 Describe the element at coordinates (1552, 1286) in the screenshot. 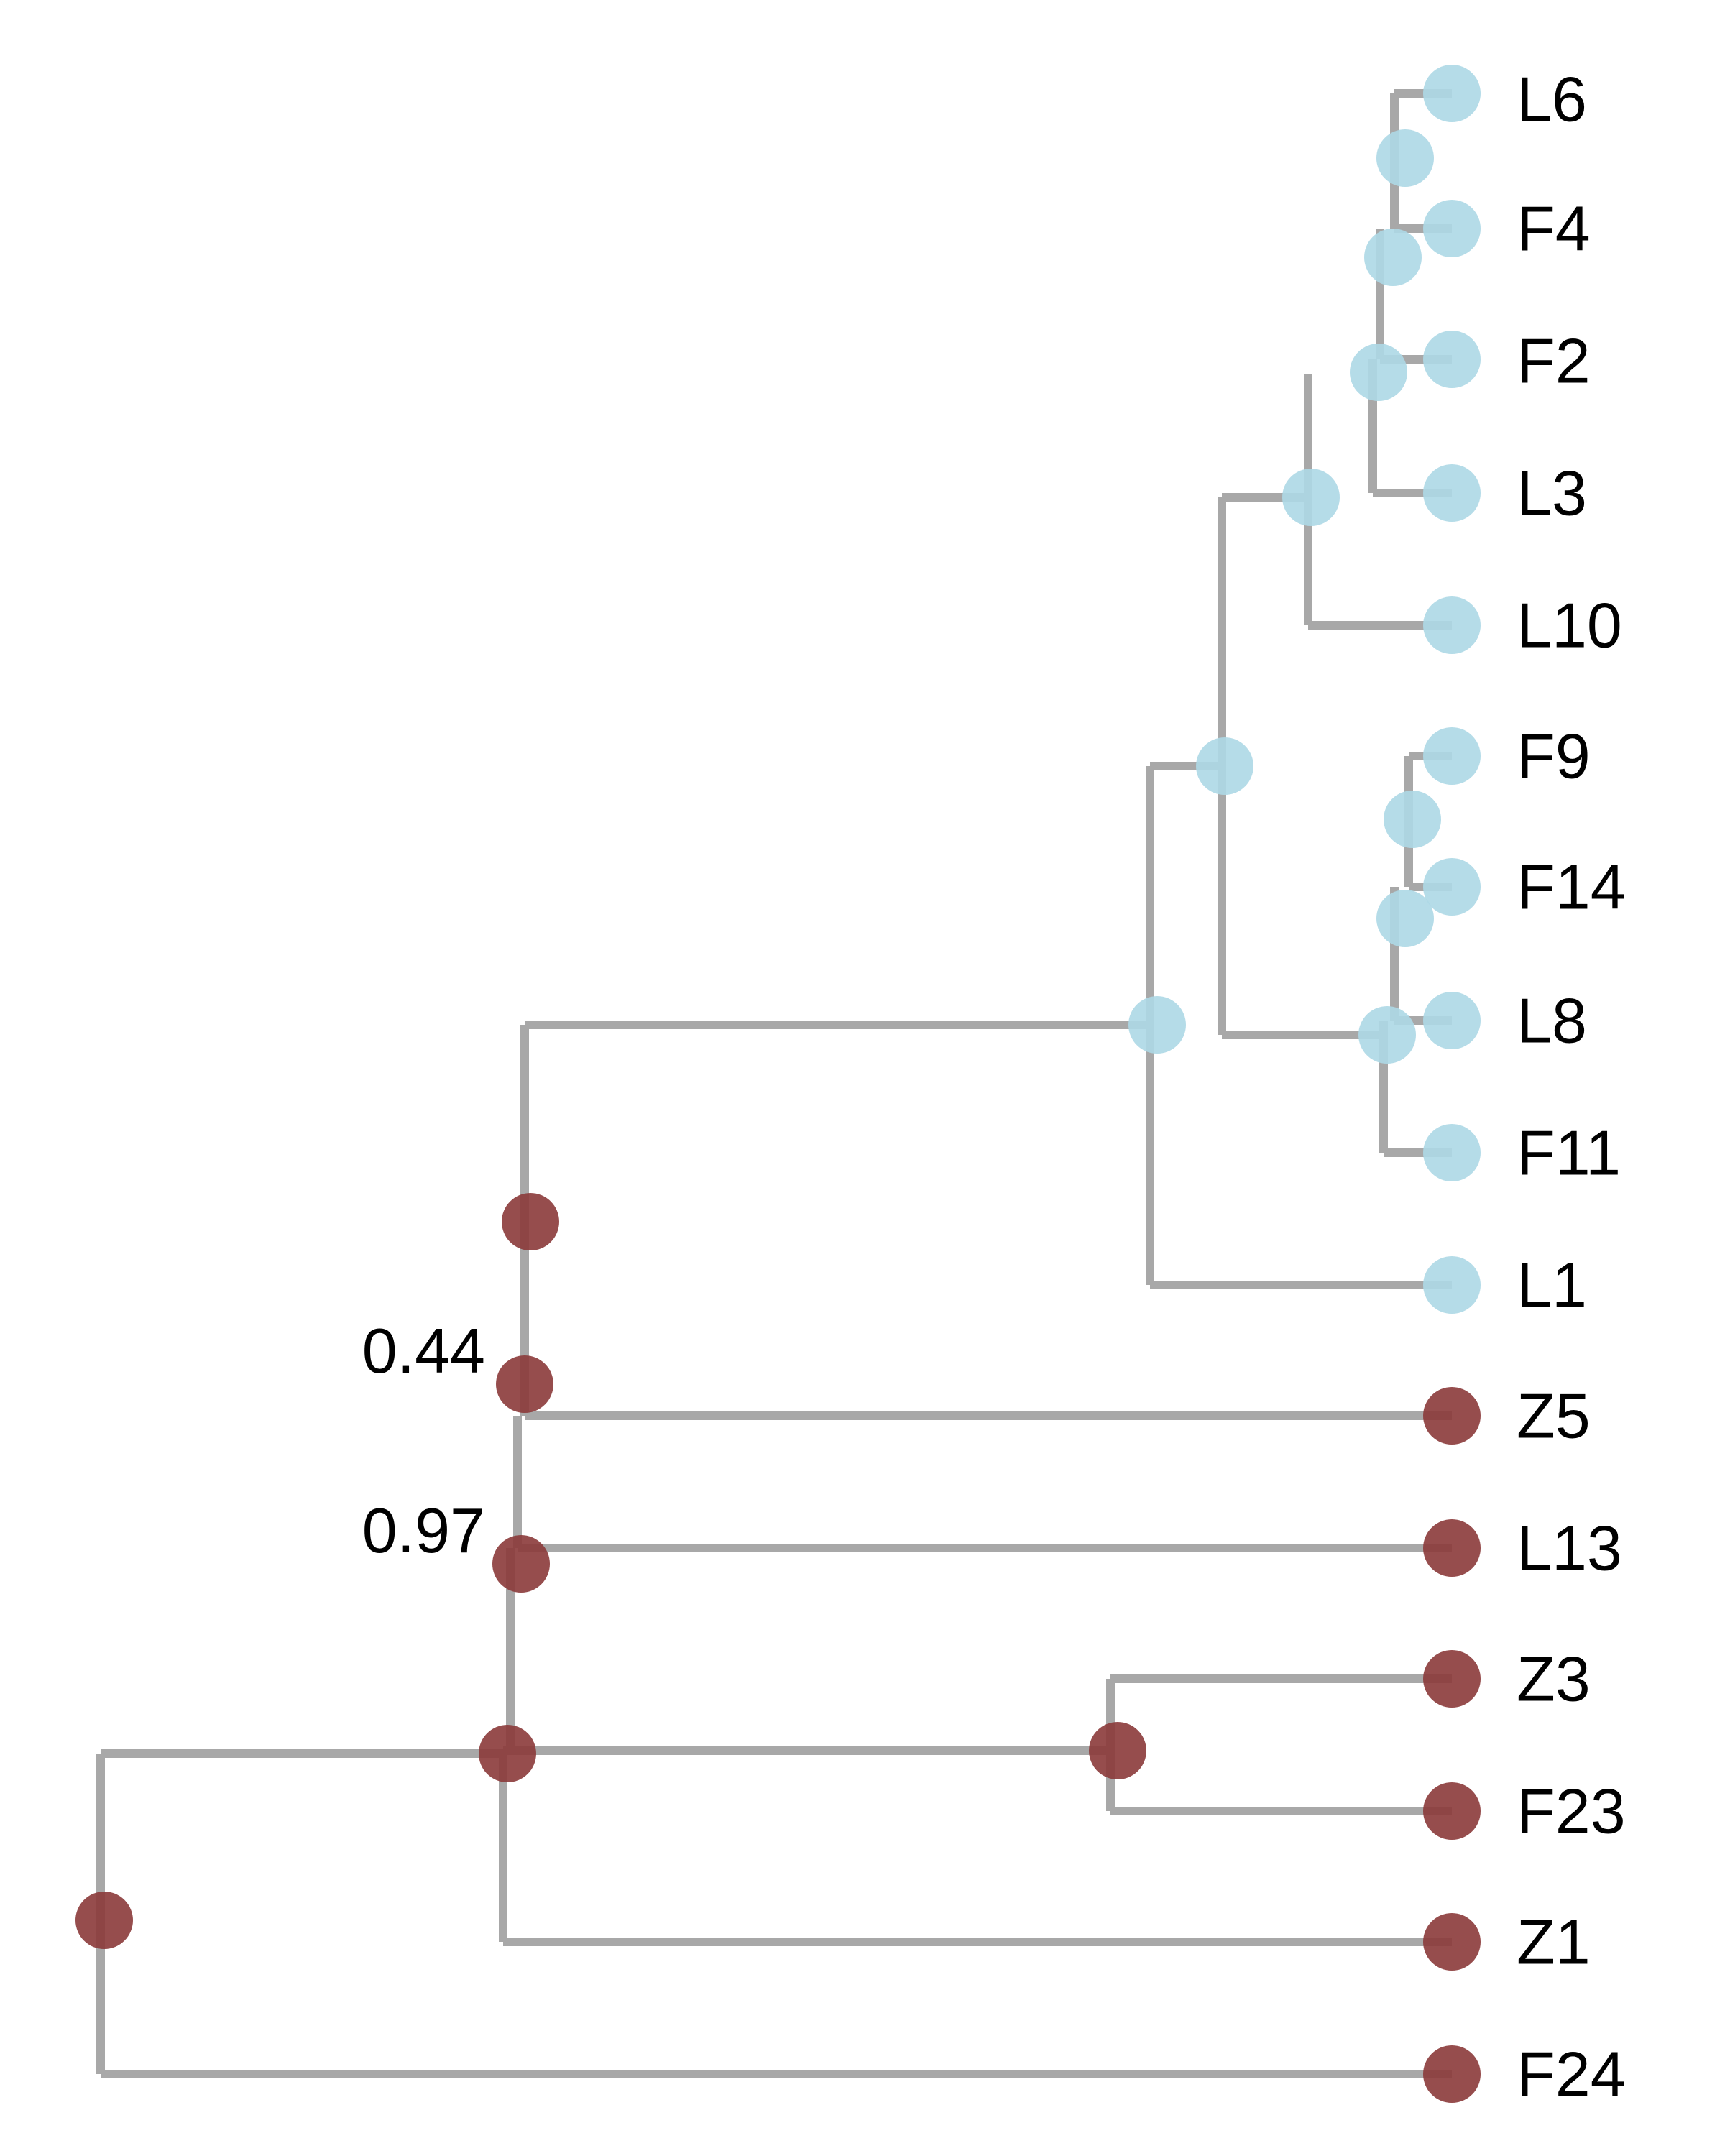

I see `tip-label-l1: L1` at that location.